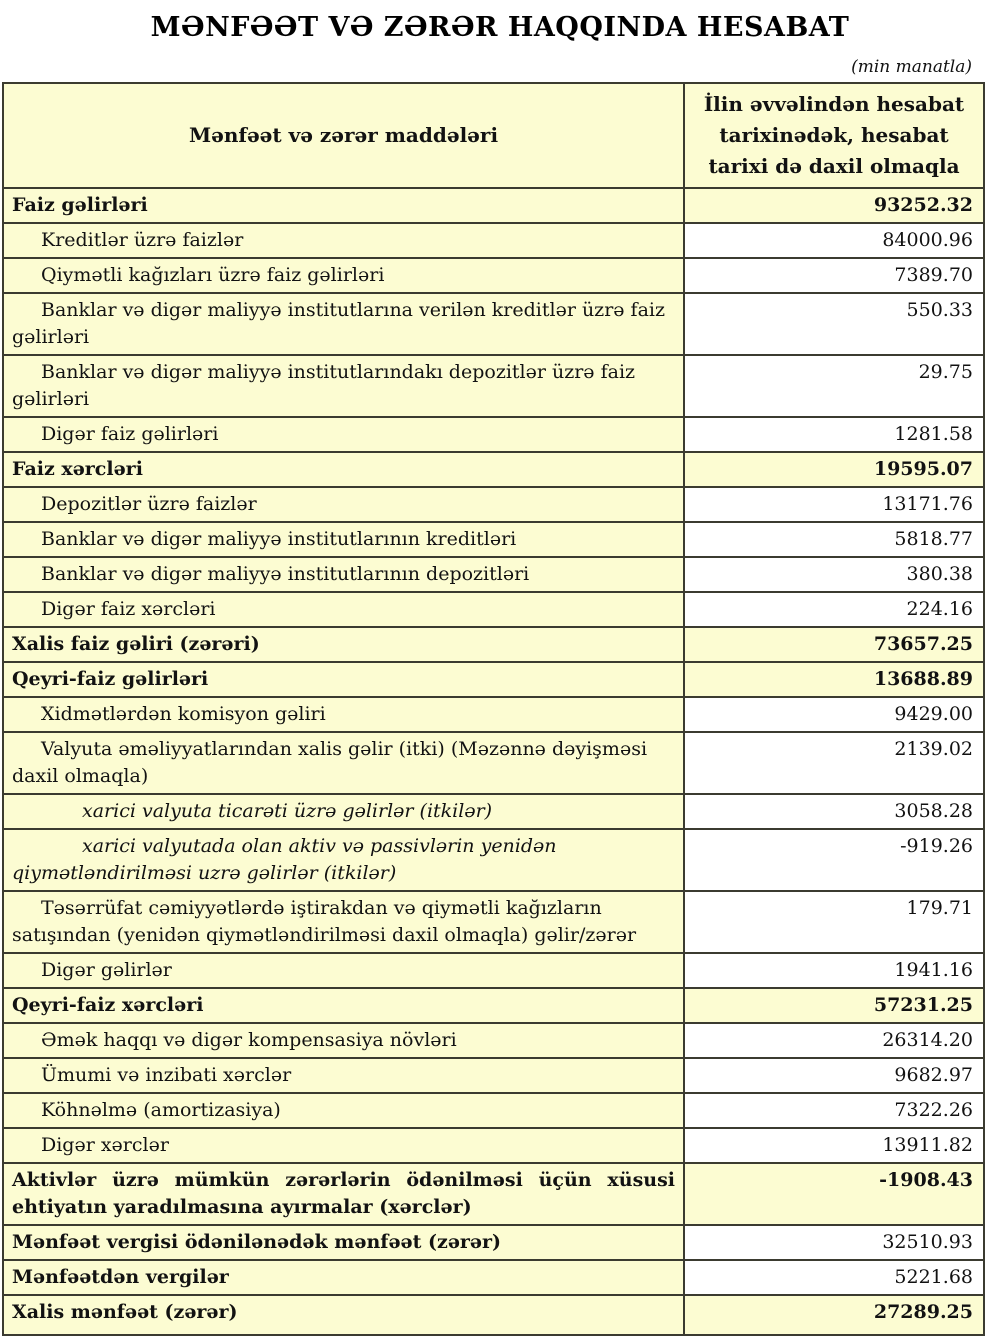  Describe the element at coordinates (343, 970) in the screenshot. I see `row-label: Digər gəlirlər` at that location.